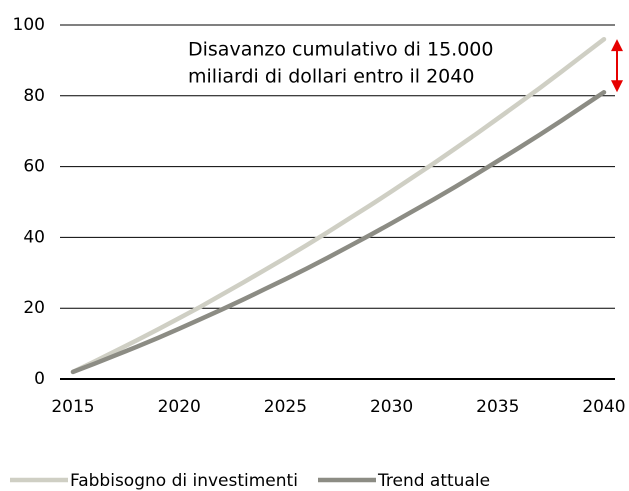 The image size is (629, 491). I want to click on x-tick-label: 2020, so click(179, 407).